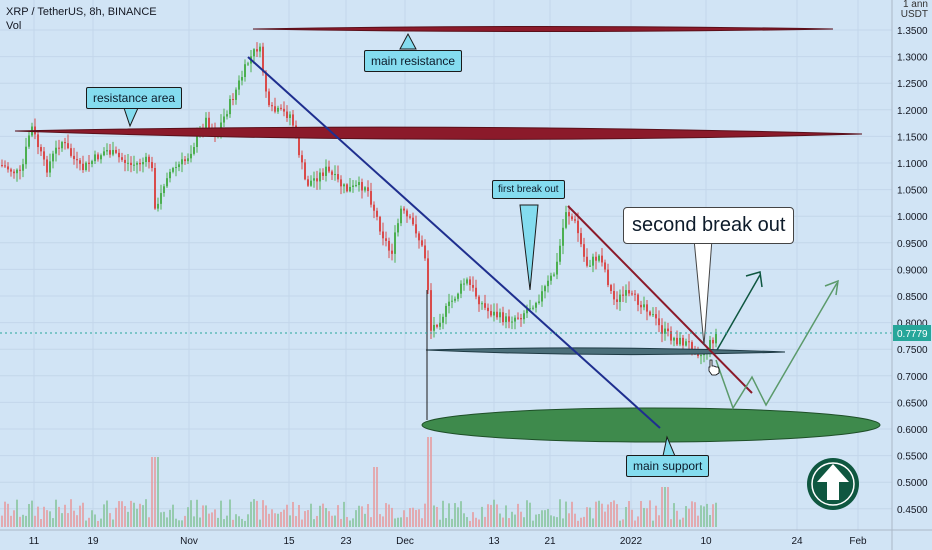 The height and width of the screenshot is (550, 932). Describe the element at coordinates (543, 29) in the screenshot. I see `main-resistance-band` at that location.